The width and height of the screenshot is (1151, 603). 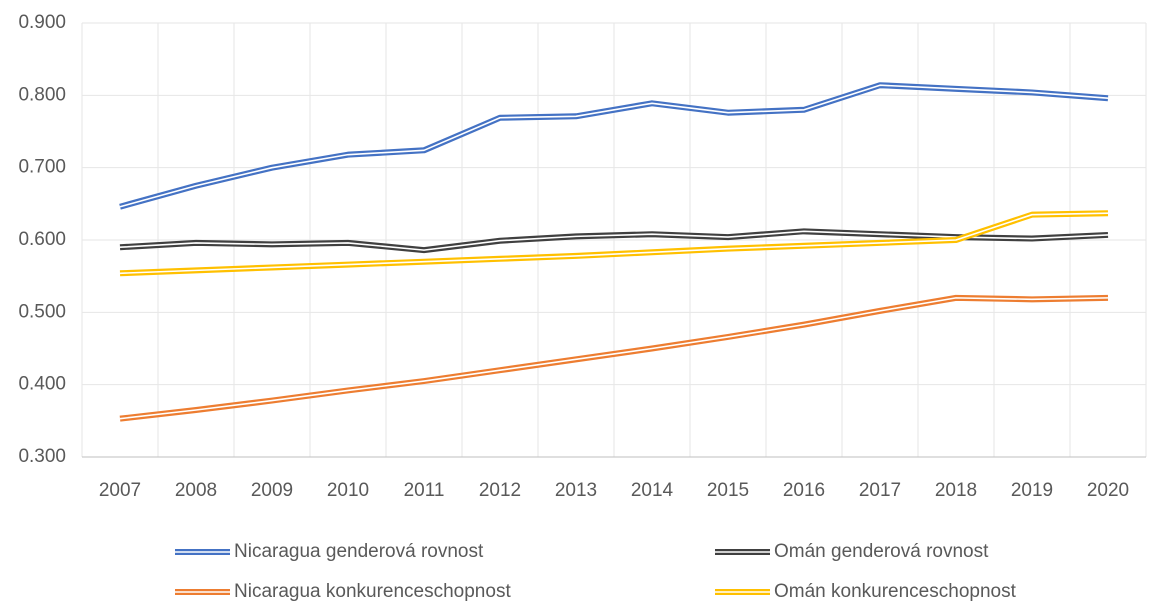 What do you see at coordinates (348, 490) in the screenshot?
I see `x-tick-label: 2010` at bounding box center [348, 490].